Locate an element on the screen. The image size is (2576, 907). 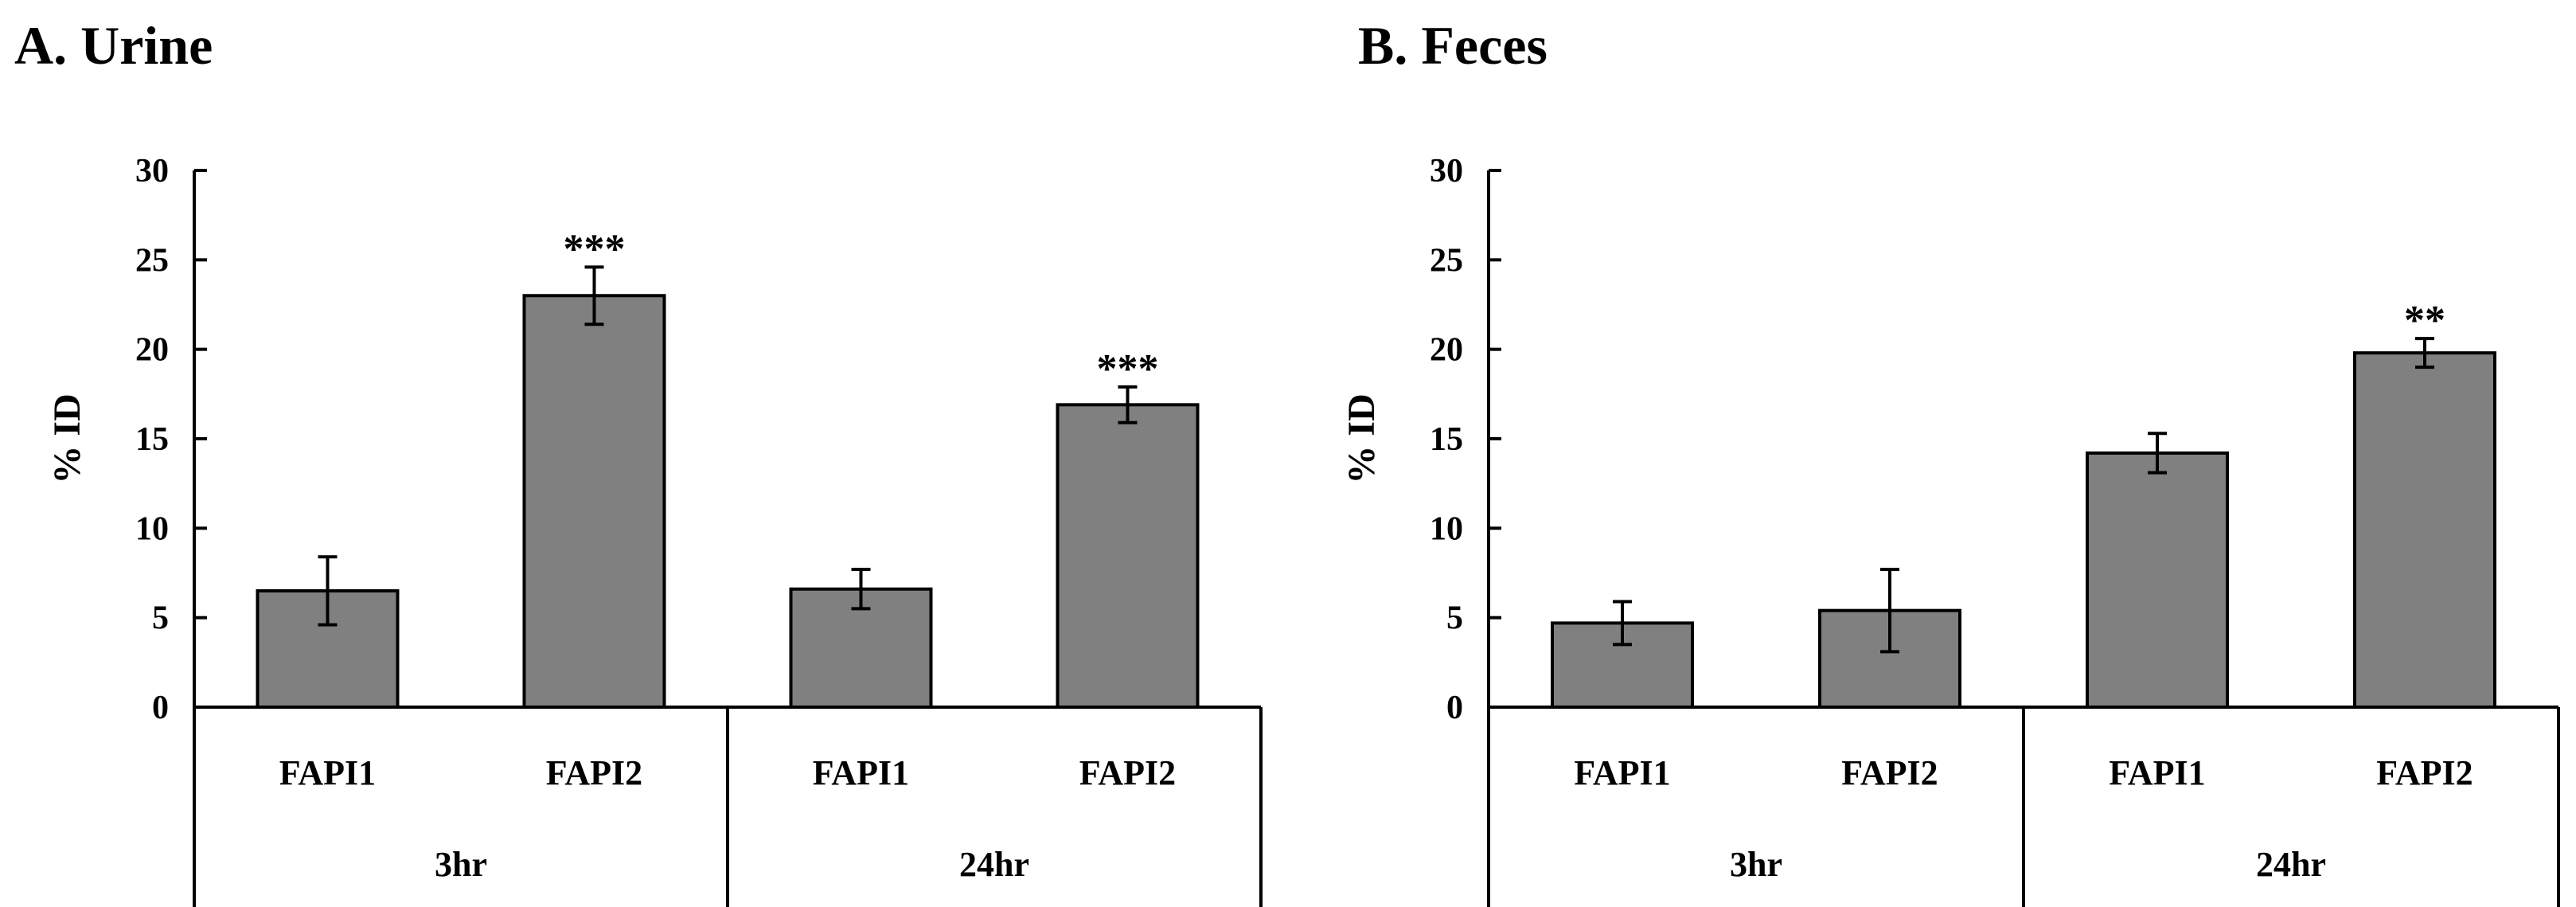
chart2-y-tick-label: 15 is located at coordinates (1446, 439).